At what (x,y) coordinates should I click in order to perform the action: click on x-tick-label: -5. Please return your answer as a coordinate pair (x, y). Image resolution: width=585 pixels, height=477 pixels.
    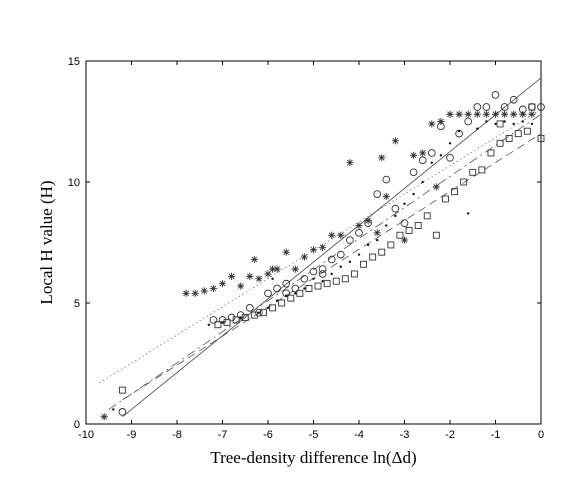
    Looking at the image, I should click on (314, 435).